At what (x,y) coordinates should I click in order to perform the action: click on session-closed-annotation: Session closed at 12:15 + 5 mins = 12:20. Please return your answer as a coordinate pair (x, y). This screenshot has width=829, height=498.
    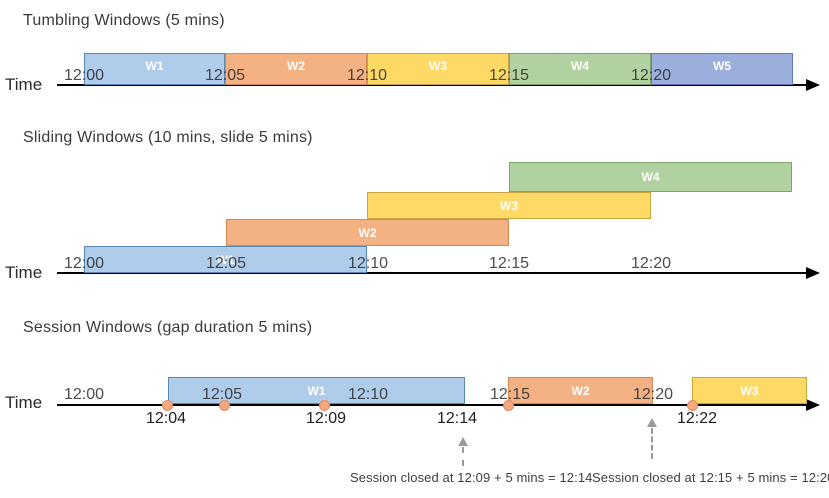
    Looking at the image, I should click on (710, 477).